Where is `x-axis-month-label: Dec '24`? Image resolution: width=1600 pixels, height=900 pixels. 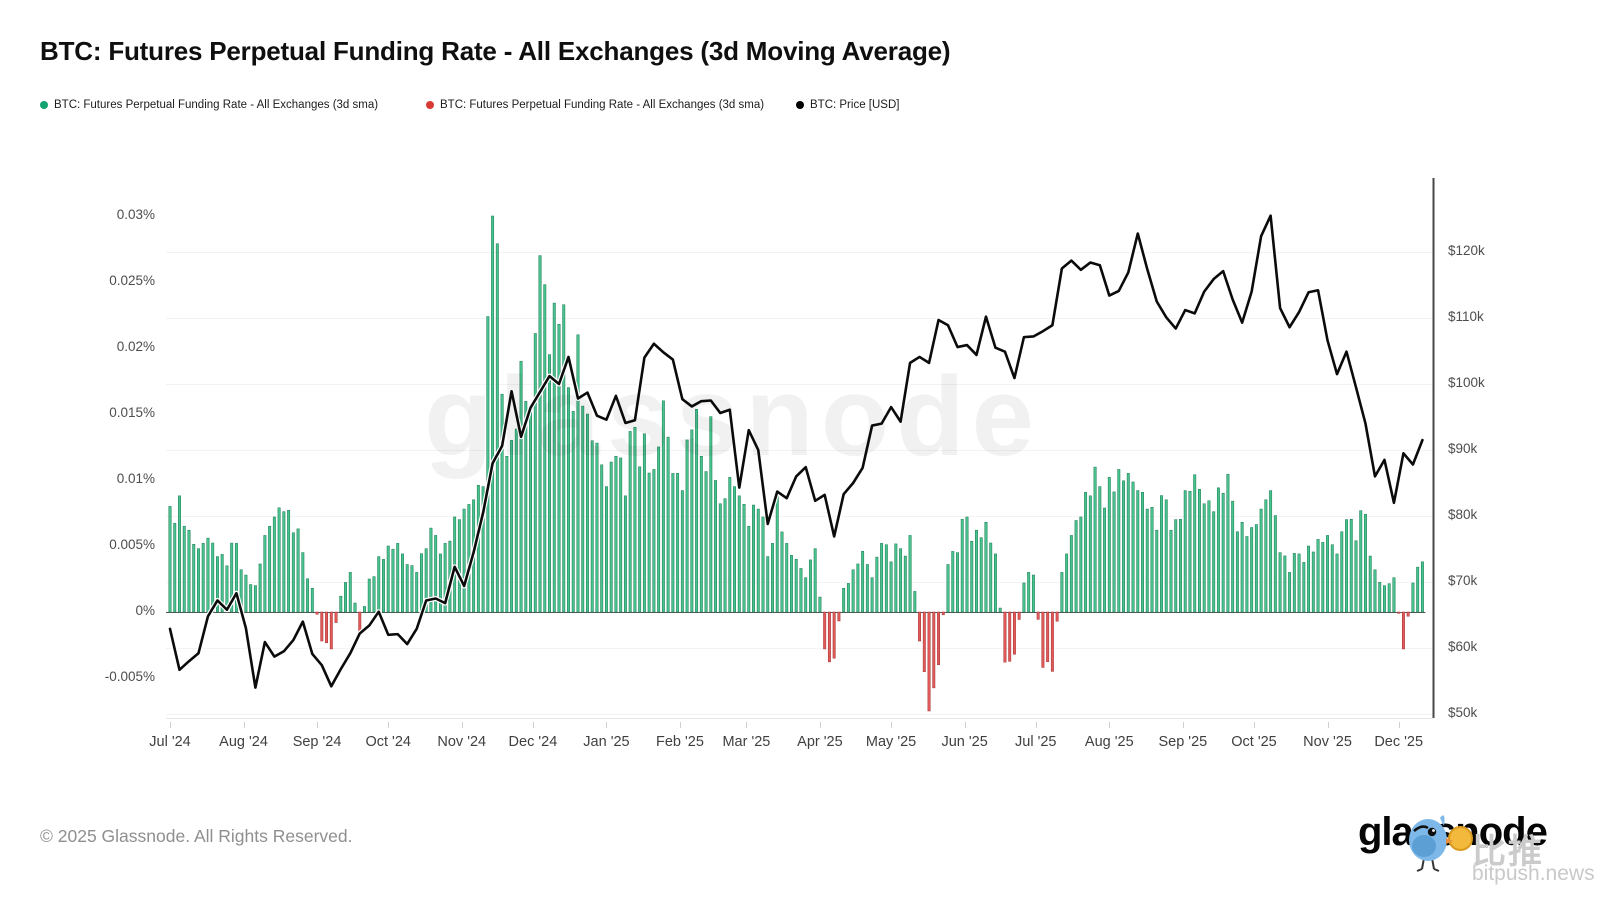 x-axis-month-label: Dec '24 is located at coordinates (533, 742).